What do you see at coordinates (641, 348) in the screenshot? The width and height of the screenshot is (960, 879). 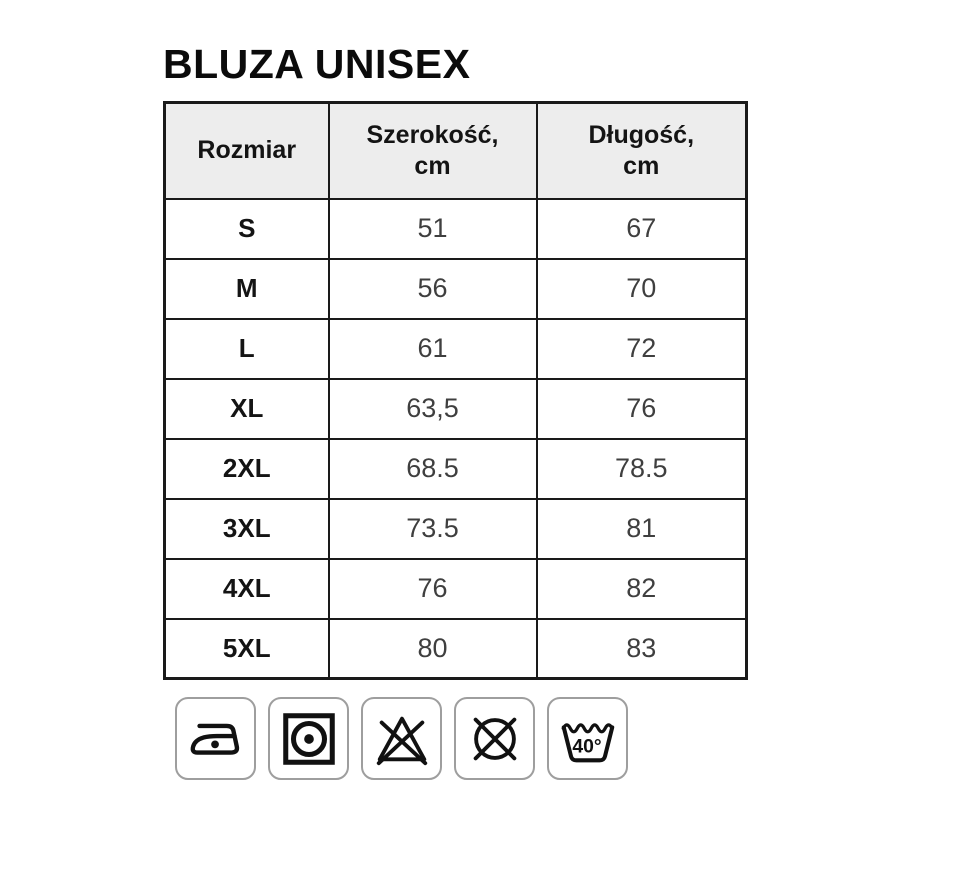 I see `length-cell: 72` at bounding box center [641, 348].